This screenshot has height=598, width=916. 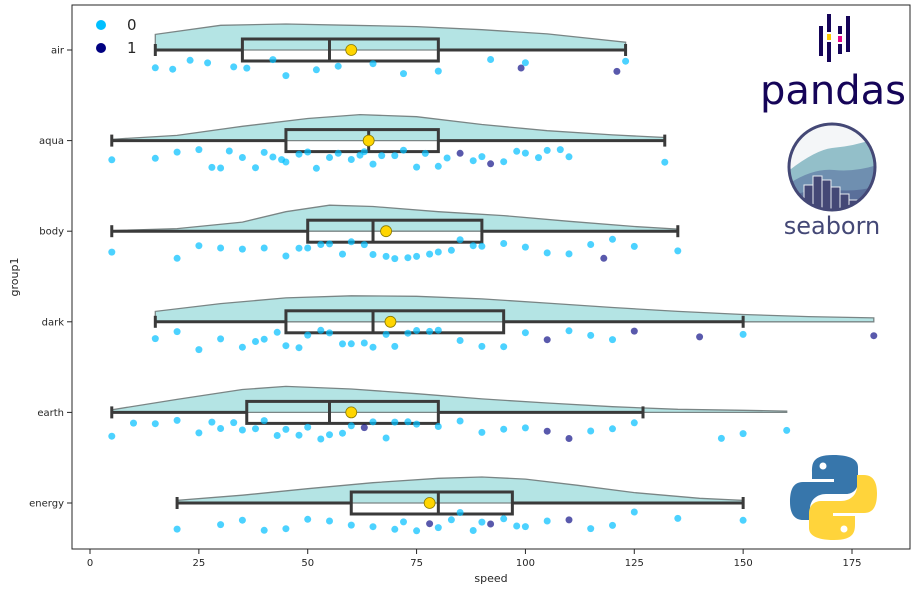 I want to click on x-tick-label-100: 100, so click(x=525, y=563).